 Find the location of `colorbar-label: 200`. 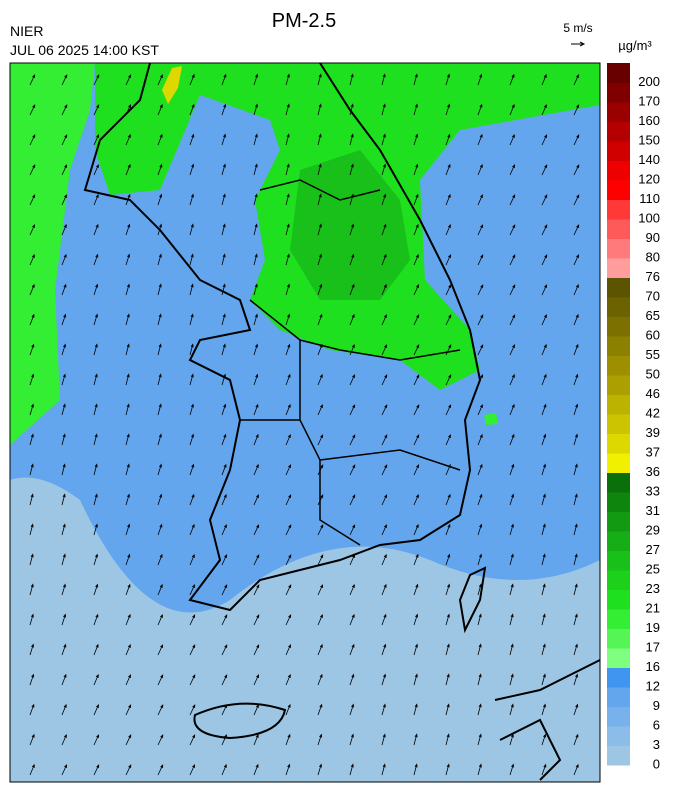

colorbar-label: 200 is located at coordinates (649, 81).